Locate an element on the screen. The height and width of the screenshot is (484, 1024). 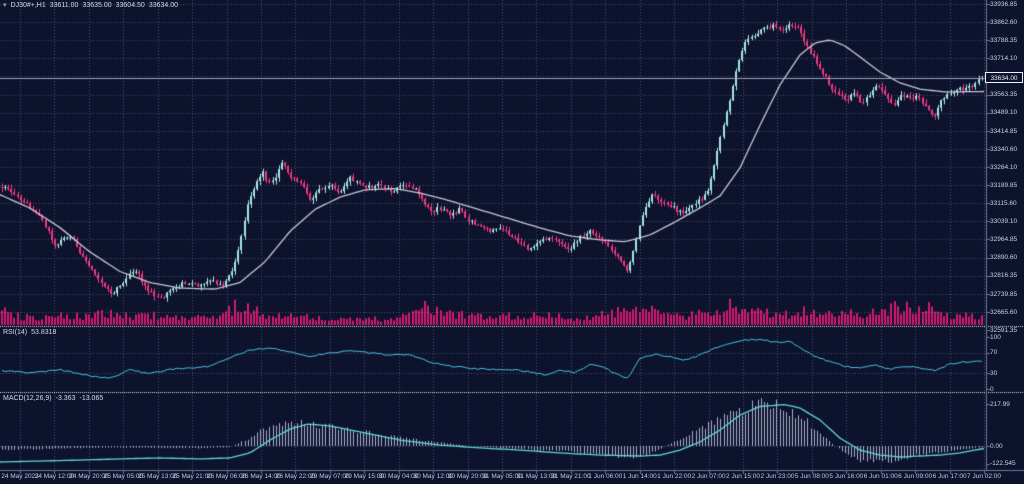
current-price-tag: 33634.00 is located at coordinates (1004, 77).